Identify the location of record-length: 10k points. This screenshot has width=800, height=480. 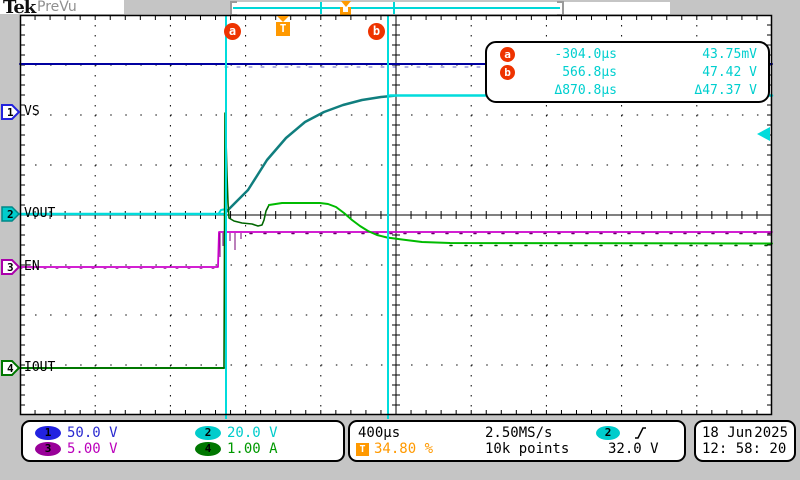
(527, 449).